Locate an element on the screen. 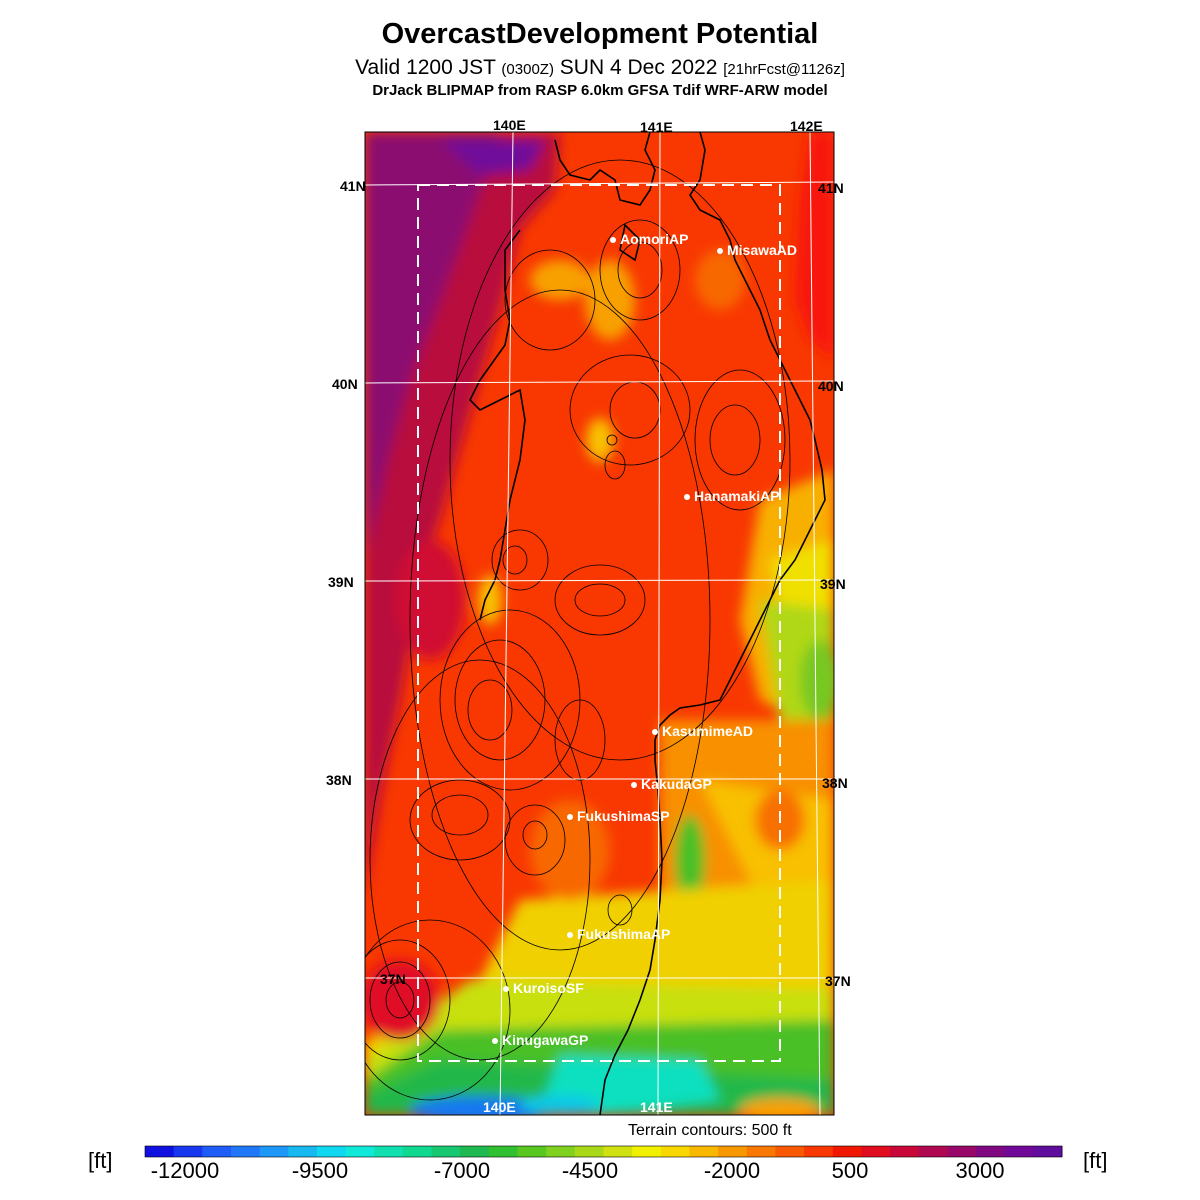 This screenshot has width=1200, height=1200. colorbar-tick-label: -7000 is located at coordinates (462, 1170).